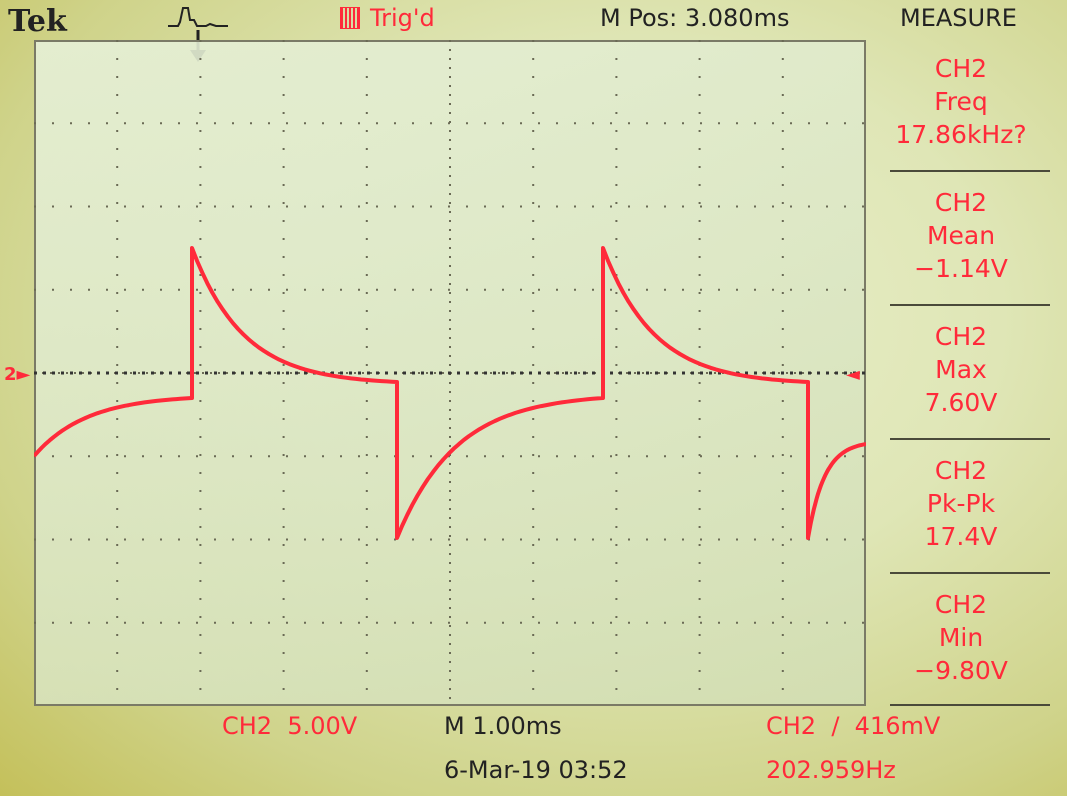 This screenshot has height=796, width=1067. Describe the element at coordinates (695, 18) in the screenshot. I see `horizontal-position: M Pos: 3.080ms` at that location.